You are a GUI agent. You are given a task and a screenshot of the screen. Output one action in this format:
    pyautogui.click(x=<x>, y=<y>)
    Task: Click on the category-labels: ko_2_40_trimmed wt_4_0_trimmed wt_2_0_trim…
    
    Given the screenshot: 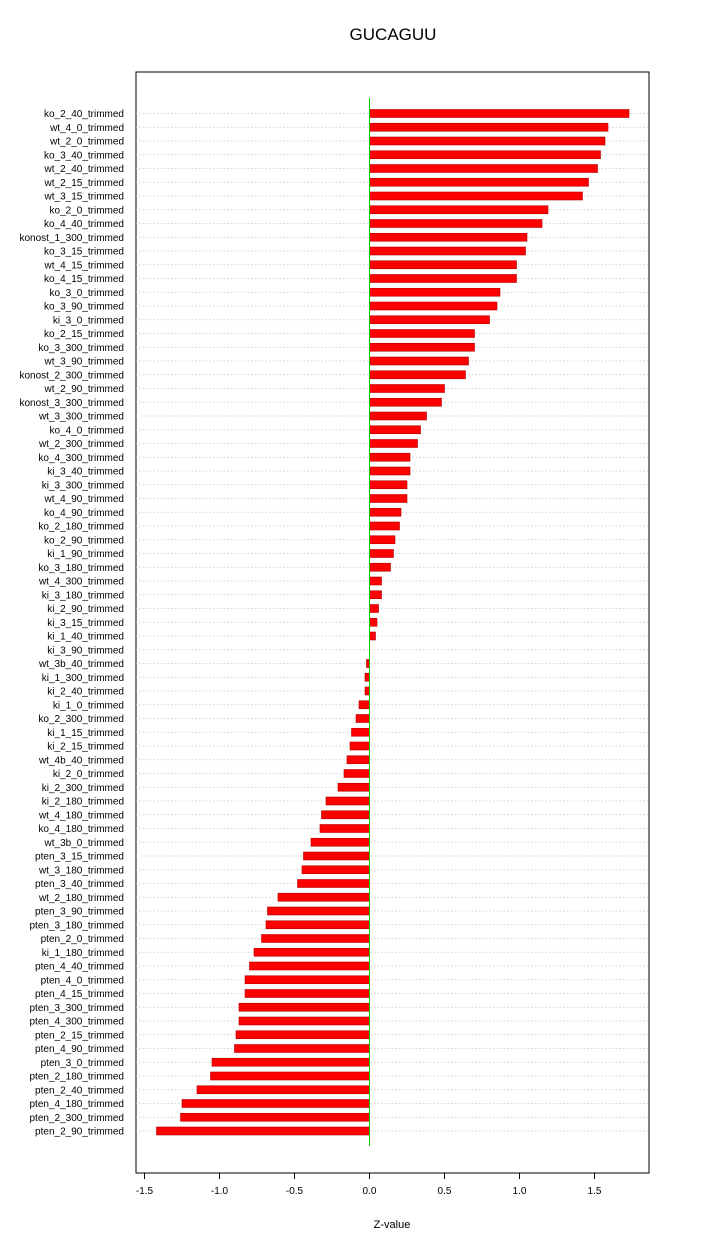 What is the action you would take?
    pyautogui.click(x=71, y=623)
    